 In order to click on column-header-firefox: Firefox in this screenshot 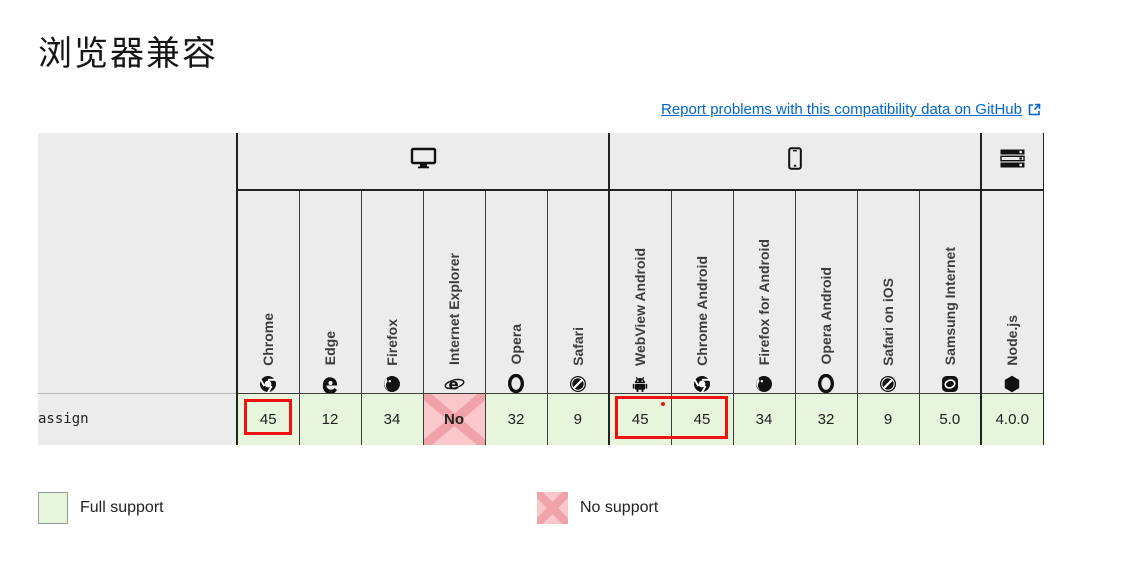, I will do `click(391, 292)`.